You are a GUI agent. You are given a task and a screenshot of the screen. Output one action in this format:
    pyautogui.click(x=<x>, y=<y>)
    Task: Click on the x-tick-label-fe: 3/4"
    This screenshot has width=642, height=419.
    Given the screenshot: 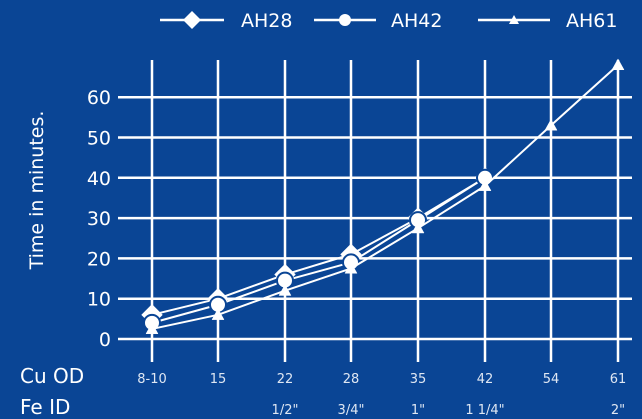 What is the action you would take?
    pyautogui.click(x=351, y=410)
    